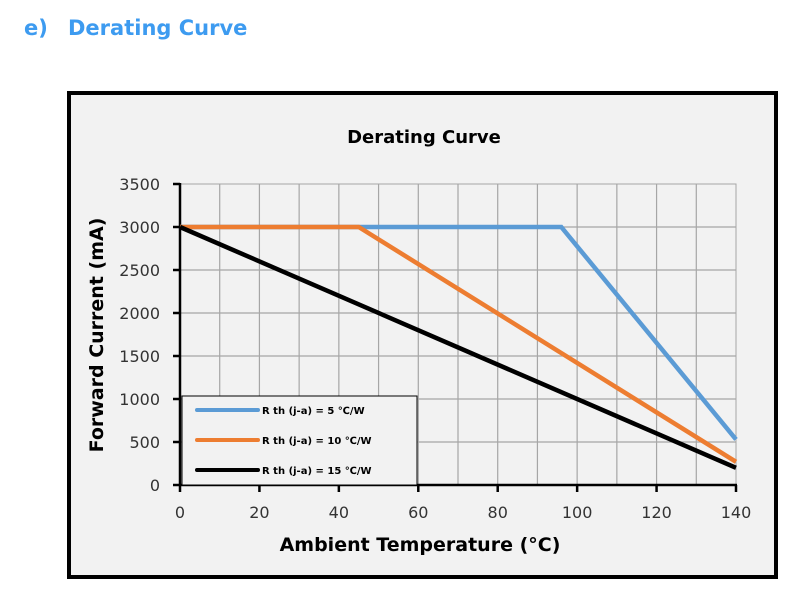  Describe the element at coordinates (498, 512) in the screenshot. I see `x-tick-label: 80` at that location.